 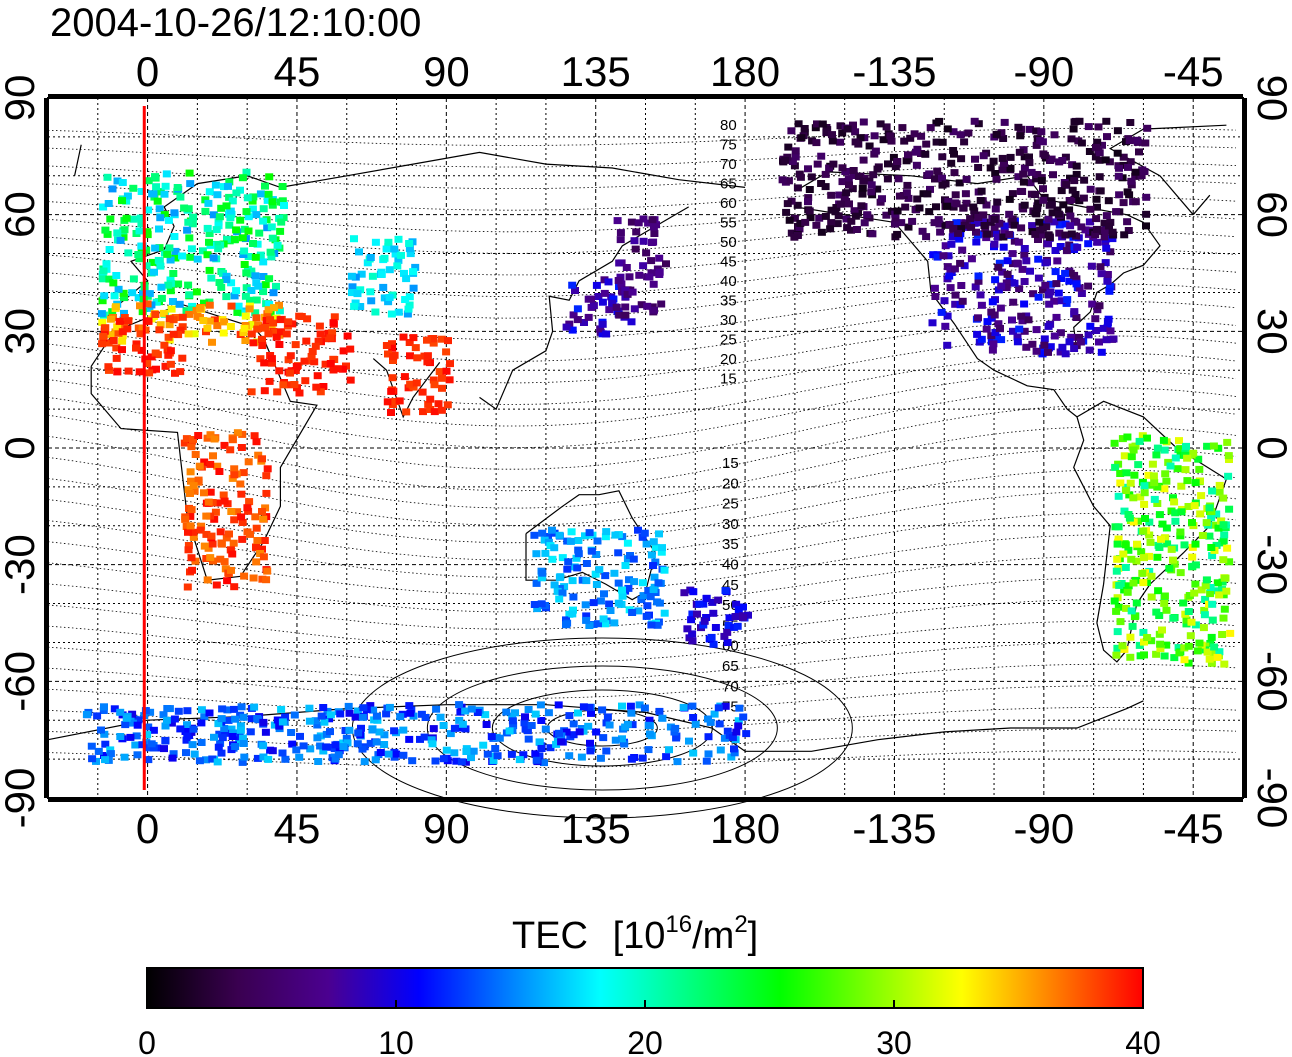 What do you see at coordinates (728, 145) in the screenshot?
I see `contour-label: 75` at bounding box center [728, 145].